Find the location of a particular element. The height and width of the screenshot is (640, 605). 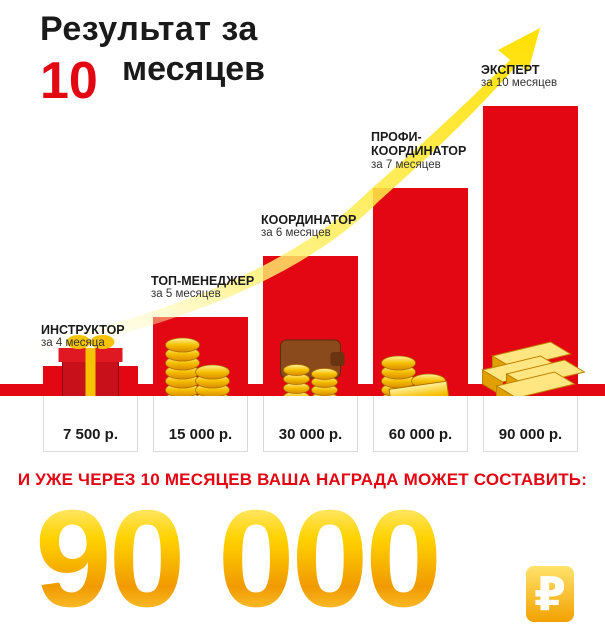

level-label: ТОП-МЕНЕДЖЕР за 5 месяцев is located at coordinates (202, 288).